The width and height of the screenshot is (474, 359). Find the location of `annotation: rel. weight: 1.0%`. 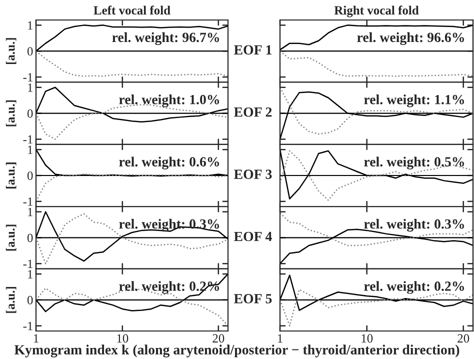

annotation: rel. weight: 1.0% is located at coordinates (169, 101).